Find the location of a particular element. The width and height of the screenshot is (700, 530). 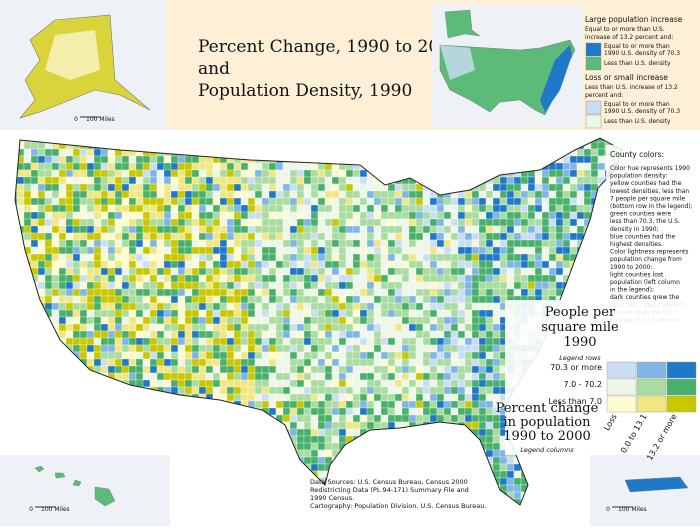

change-title: Percent change is located at coordinates (547, 408).